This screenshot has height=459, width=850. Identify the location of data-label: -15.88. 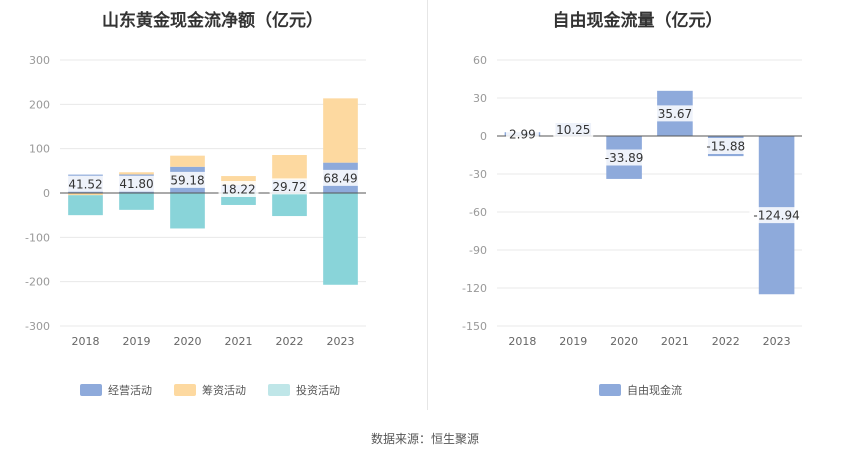
(725, 147).